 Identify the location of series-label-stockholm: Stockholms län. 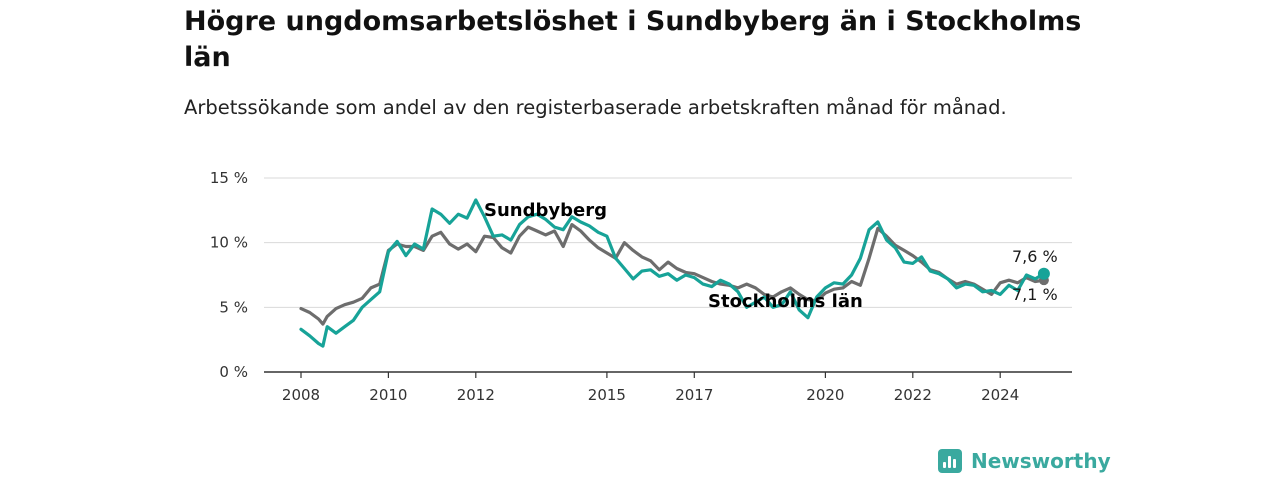
(785, 301).